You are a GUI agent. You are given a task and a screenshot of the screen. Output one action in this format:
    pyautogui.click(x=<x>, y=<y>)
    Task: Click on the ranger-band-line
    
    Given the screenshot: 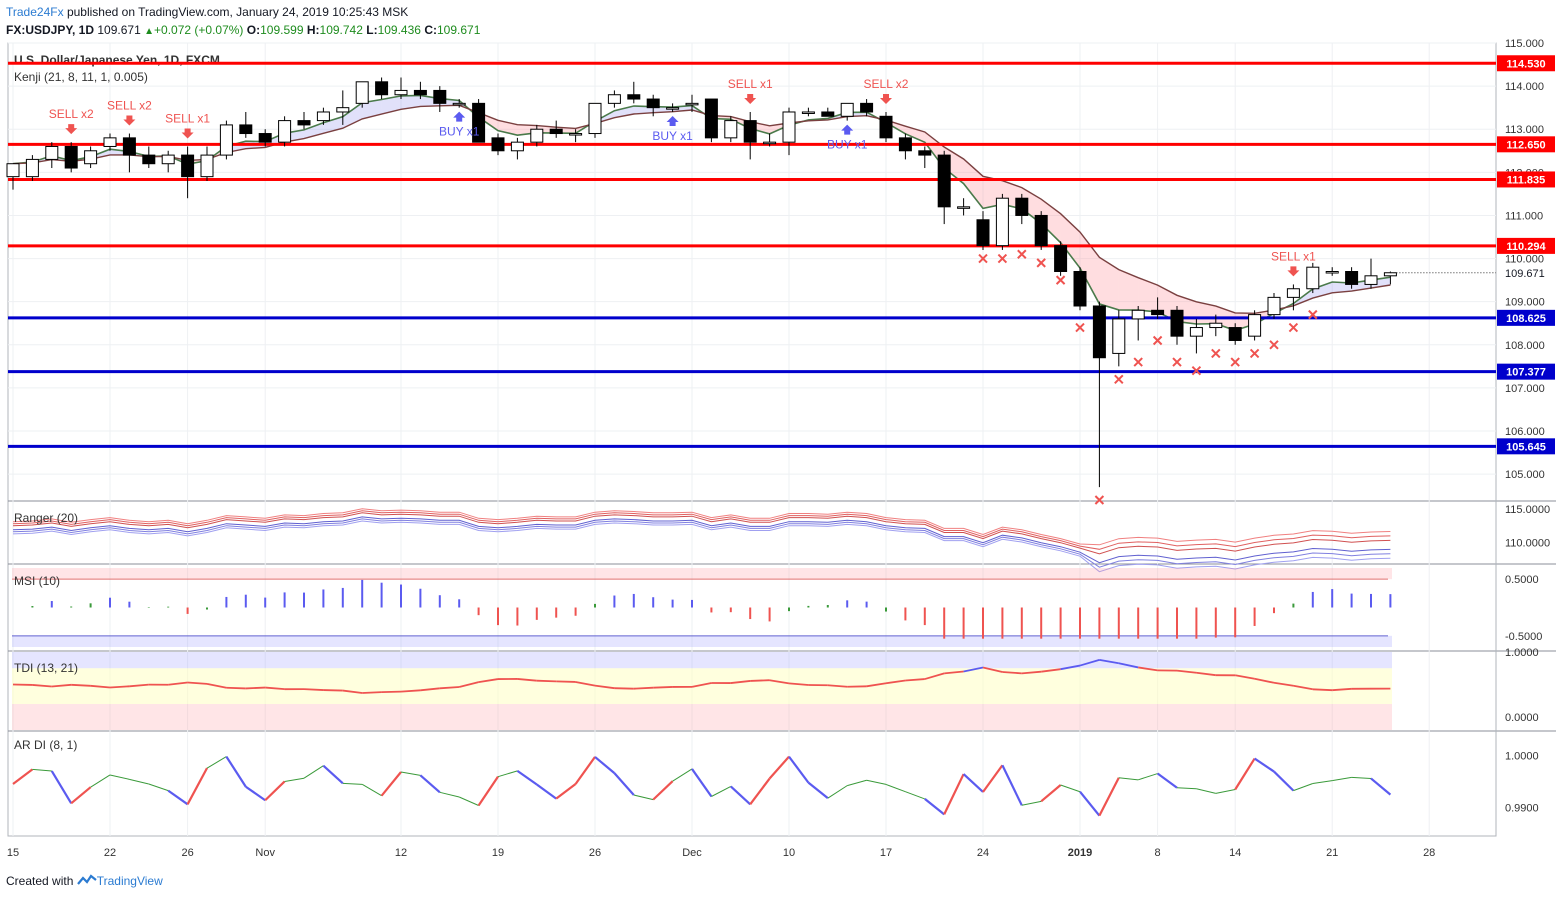 What is the action you would take?
    pyautogui.click(x=701, y=527)
    